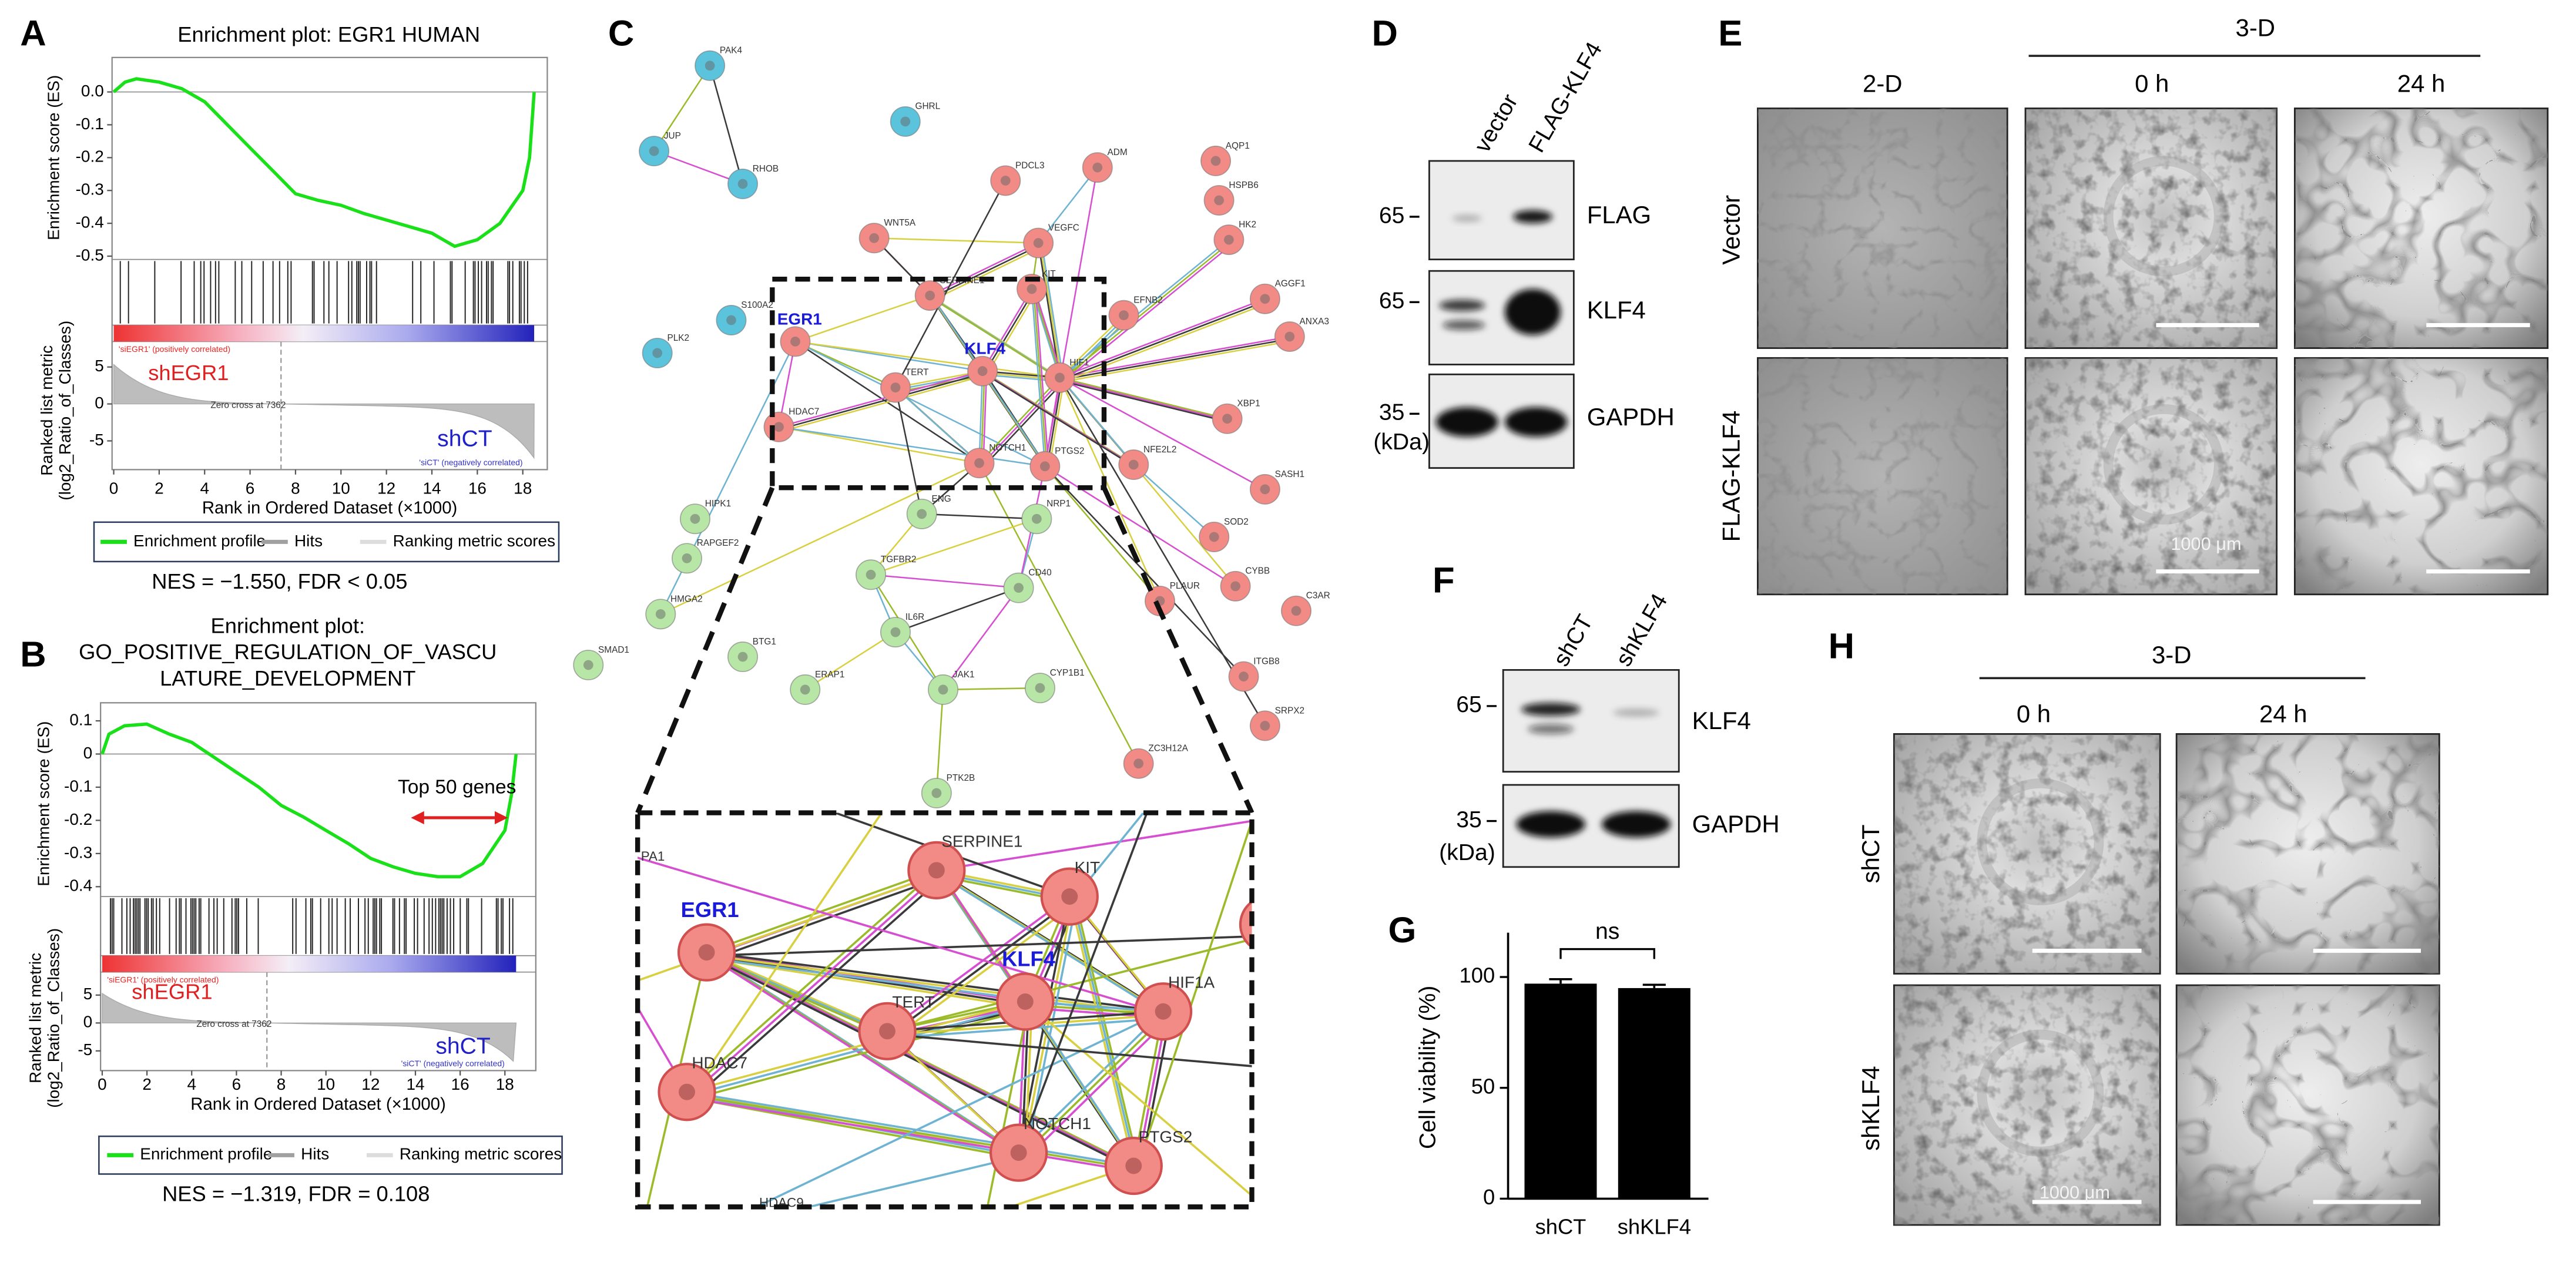 Image resolution: width=2576 pixels, height=1266 pixels. I want to click on node-label: HIF1, so click(1079, 363).